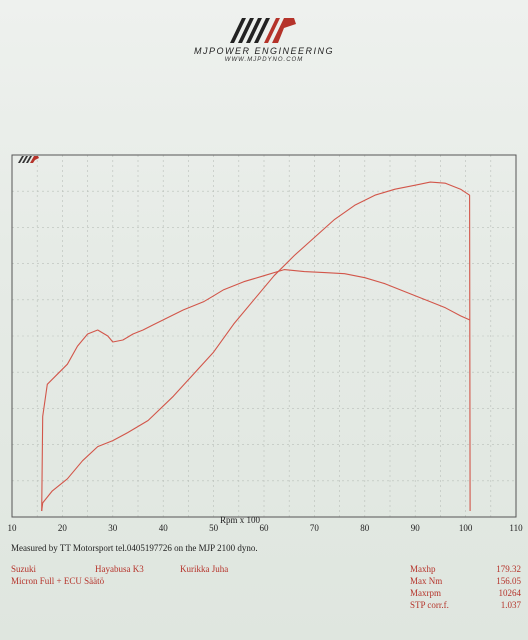 This screenshot has height=640, width=528. Describe the element at coordinates (423, 569) in the screenshot. I see `stat-label-maxhp: Maxhp` at that location.